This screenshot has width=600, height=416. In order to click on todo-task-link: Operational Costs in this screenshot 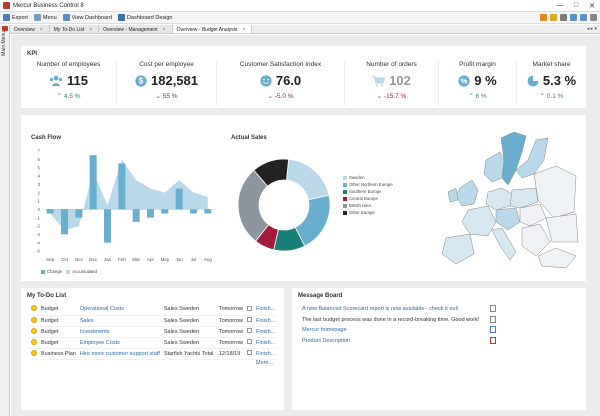, I will do `click(119, 310)`.